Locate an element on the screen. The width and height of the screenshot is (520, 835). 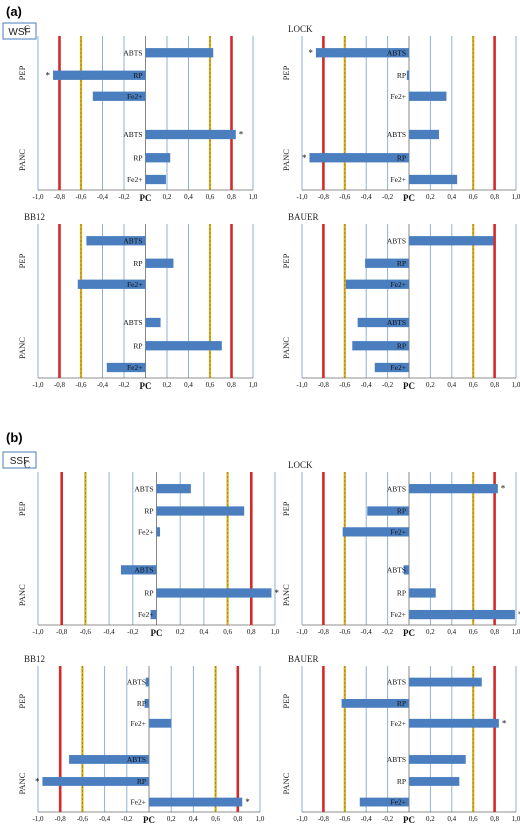
chart-title: C is located at coordinates (27, 29).